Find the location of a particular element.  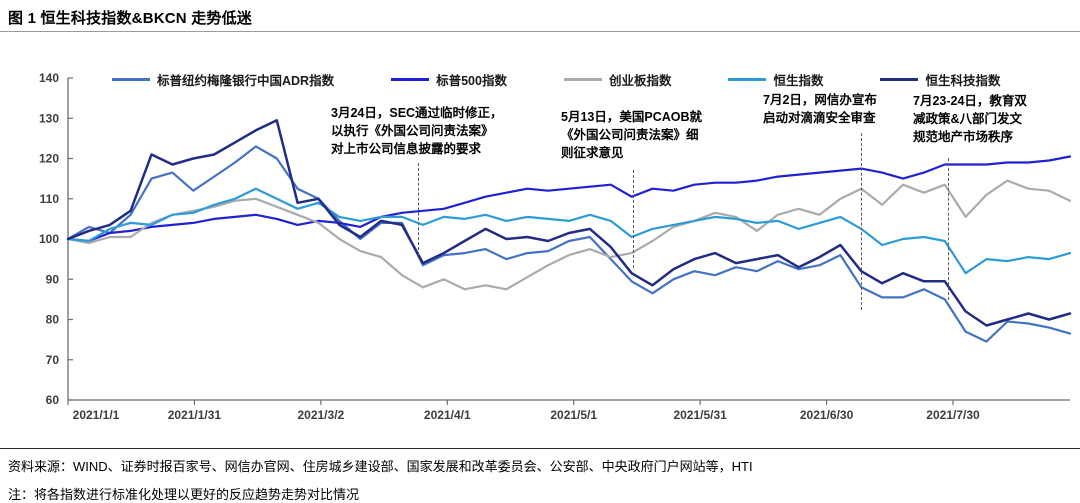

annotation-jul23: 7月23-24日，教育双 减政策&八部门发文 规范地产市场秩序 is located at coordinates (970, 119).